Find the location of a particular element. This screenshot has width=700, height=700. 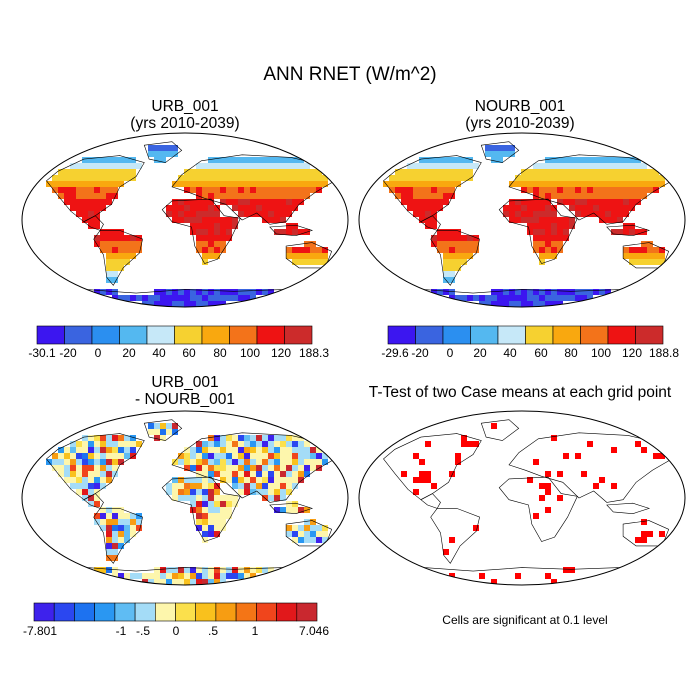

map-3-frame is located at coordinates (185, 498).